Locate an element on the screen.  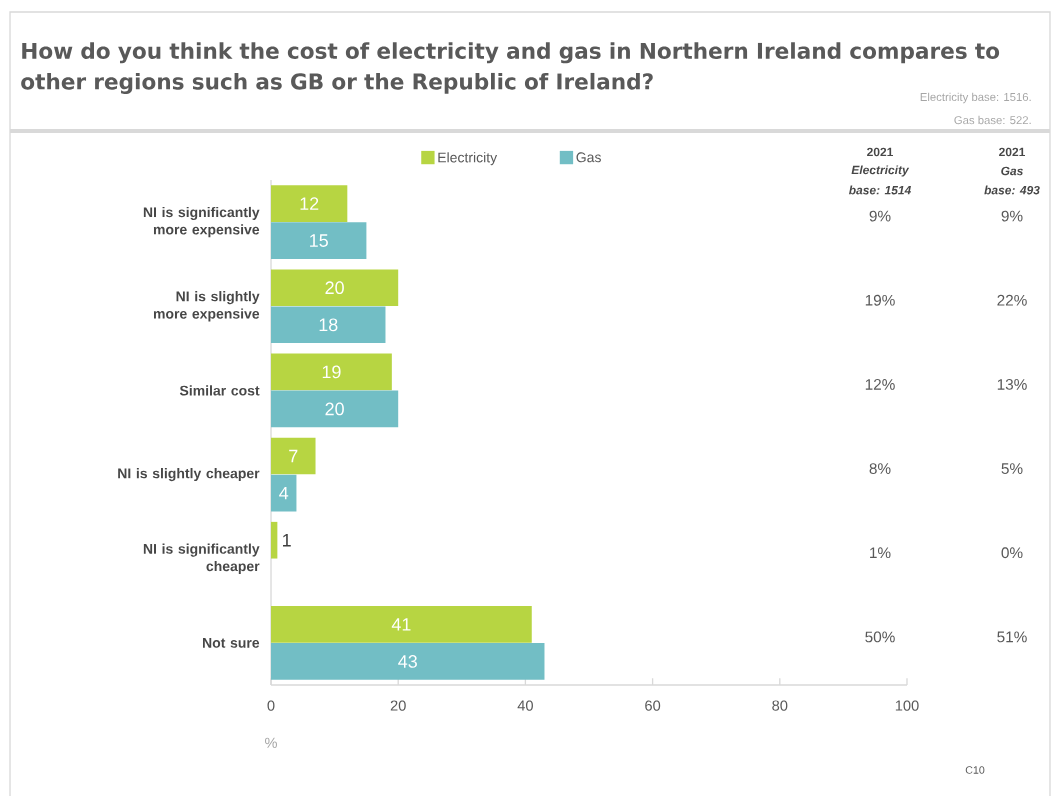
text: C10 is located at coordinates (975, 770).